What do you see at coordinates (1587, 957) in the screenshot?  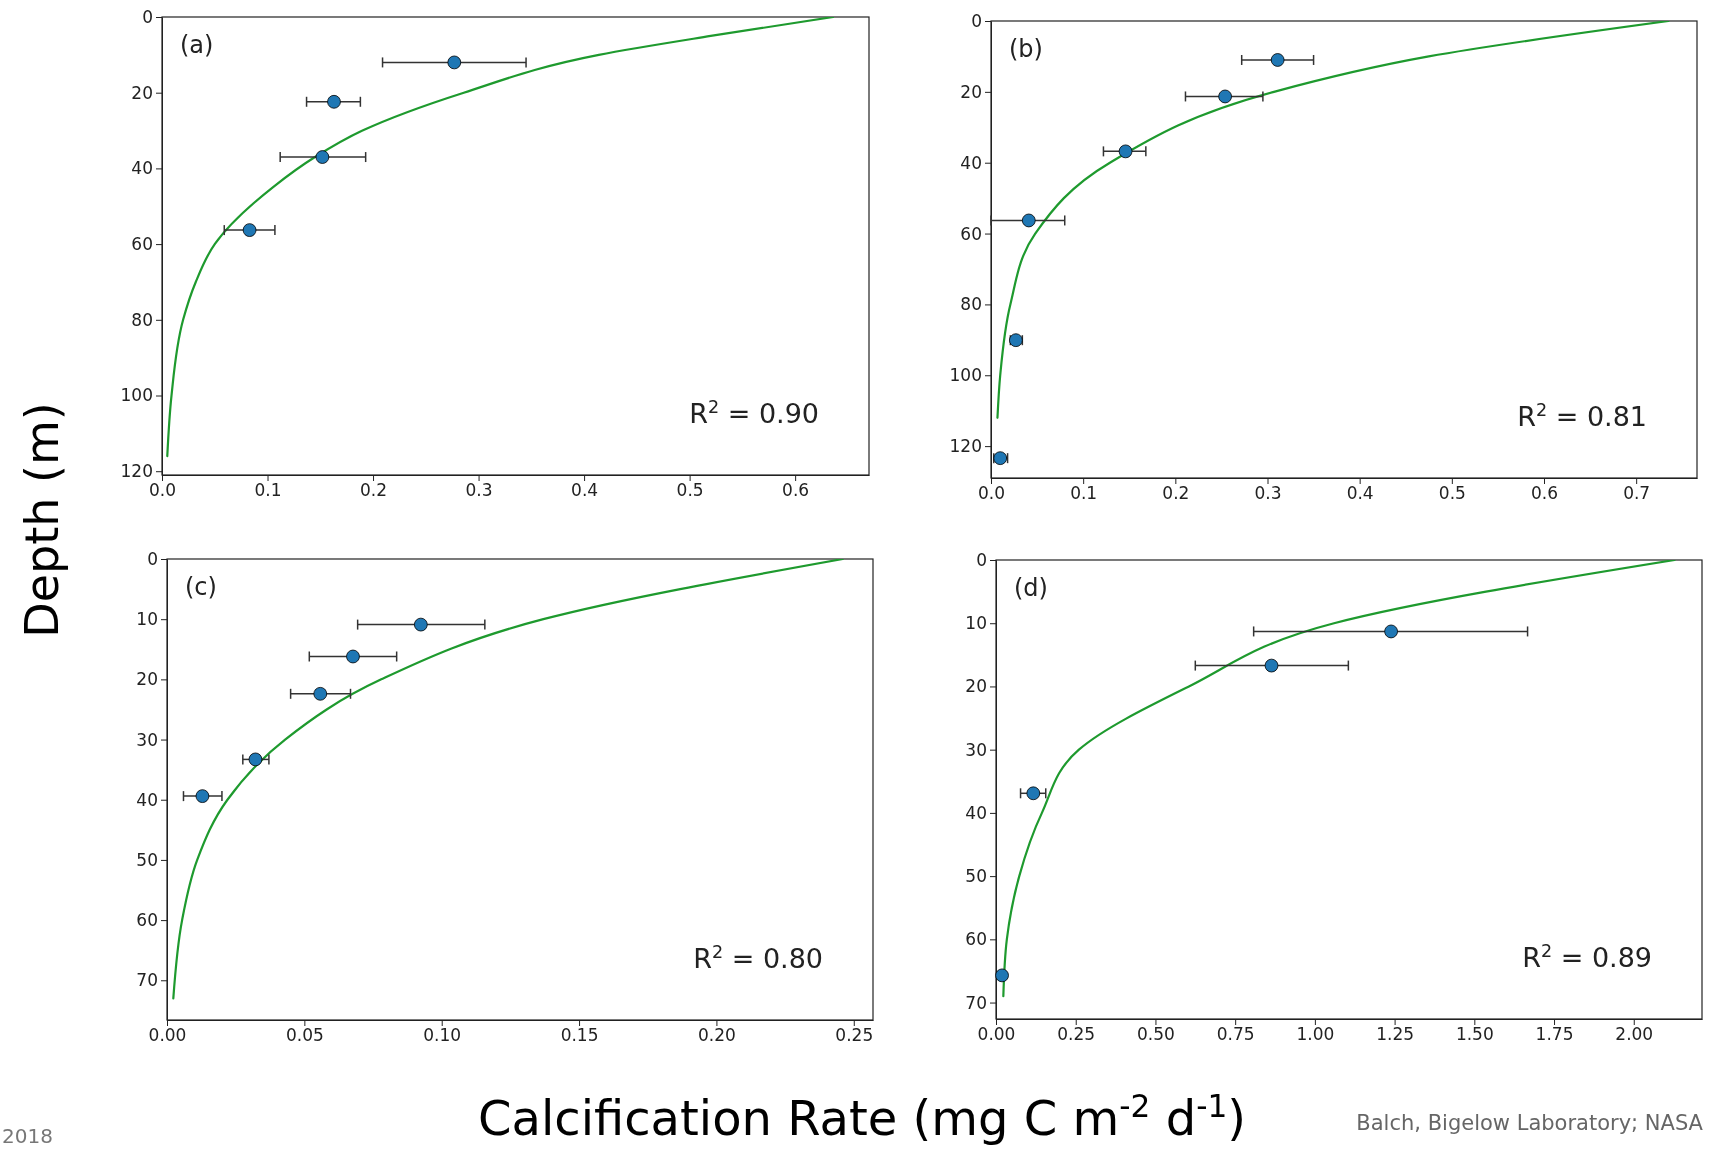 I see `annotation: R$^{2}$ = 0.89` at bounding box center [1587, 957].